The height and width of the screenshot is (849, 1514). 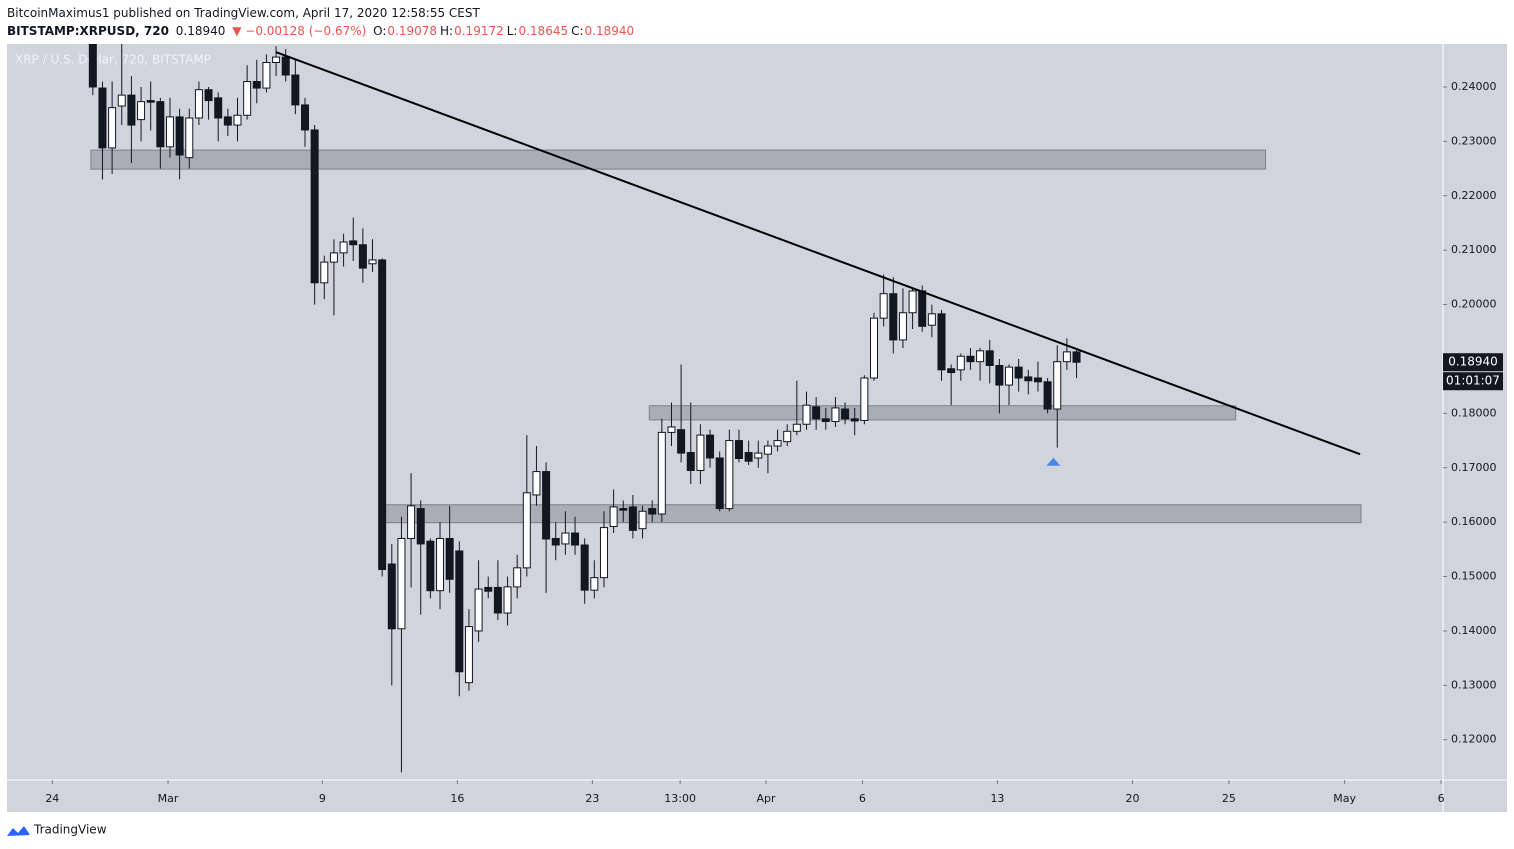 What do you see at coordinates (200, 31) in the screenshot?
I see `price: 0.18940` at bounding box center [200, 31].